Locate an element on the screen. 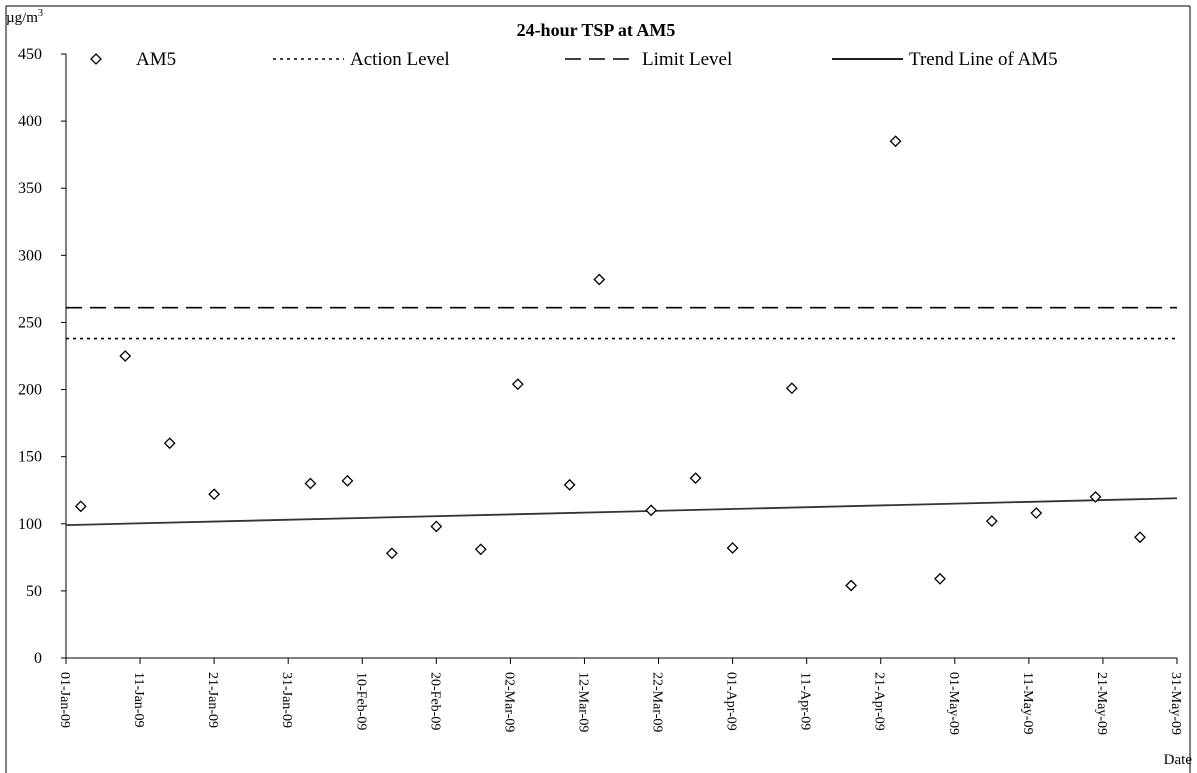 This screenshot has height=773, width=1197. y-tick-label: 300 is located at coordinates (30, 255).